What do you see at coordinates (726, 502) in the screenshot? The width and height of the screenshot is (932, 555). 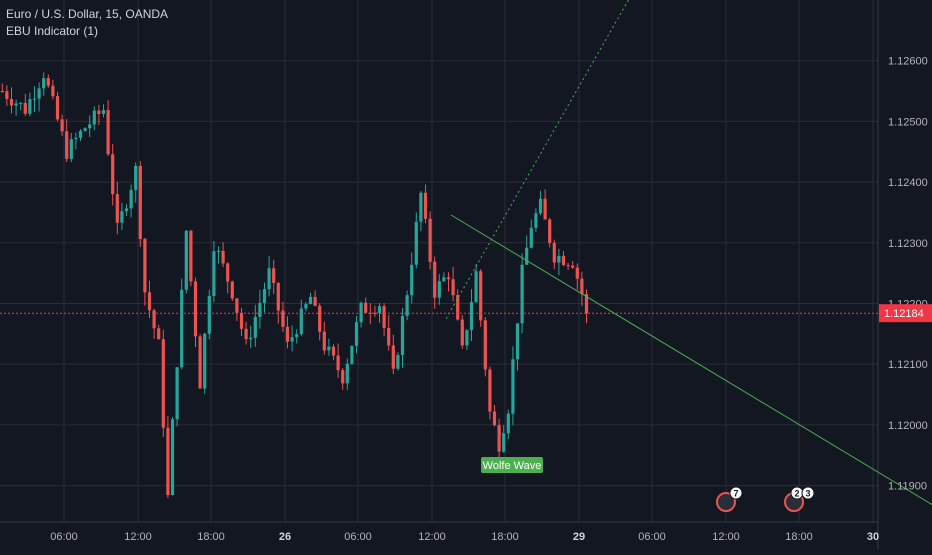 I see `event-flag-icon` at bounding box center [726, 502].